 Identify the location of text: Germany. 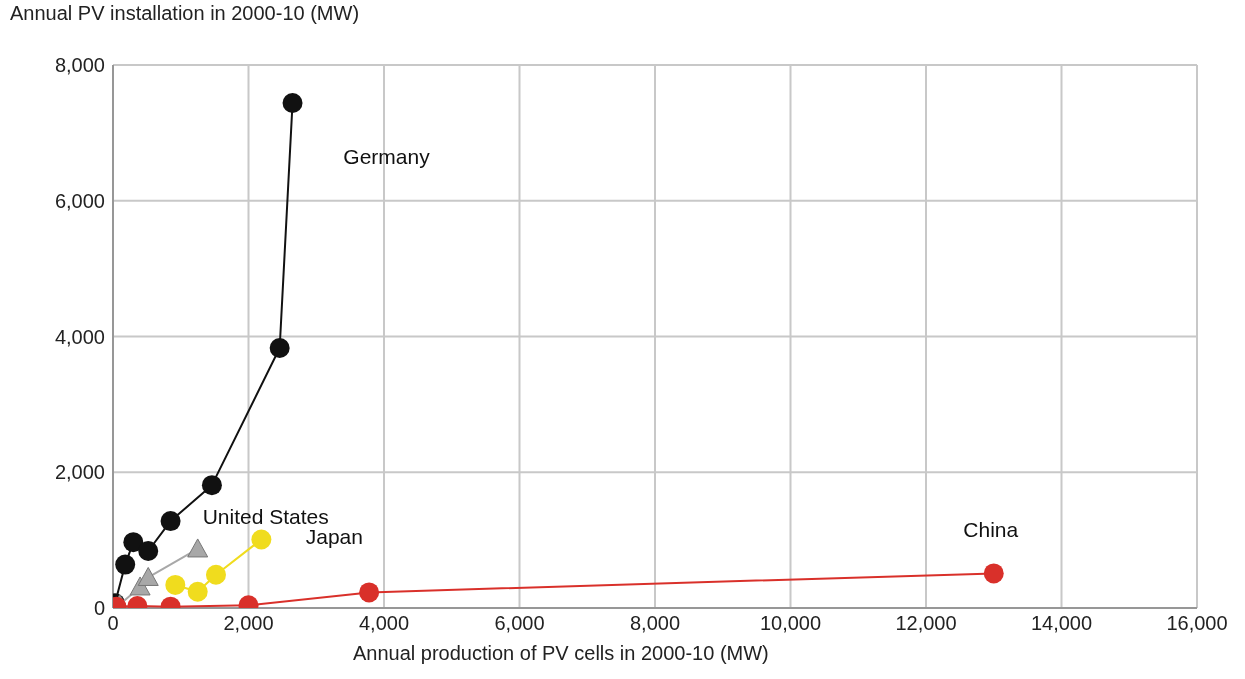
(387, 156).